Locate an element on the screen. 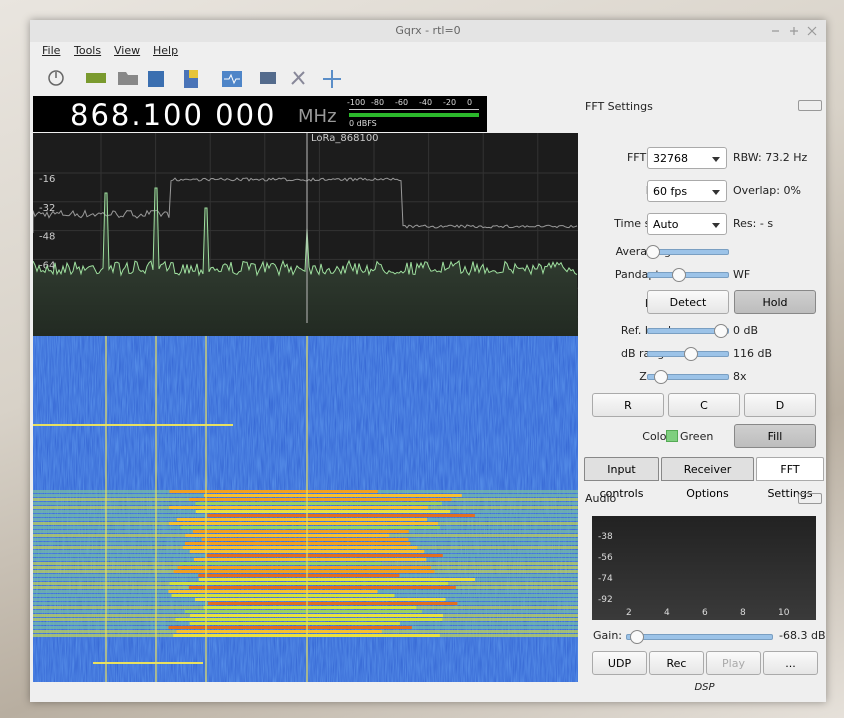  meter-tick-label: -60 is located at coordinates (402, 102).